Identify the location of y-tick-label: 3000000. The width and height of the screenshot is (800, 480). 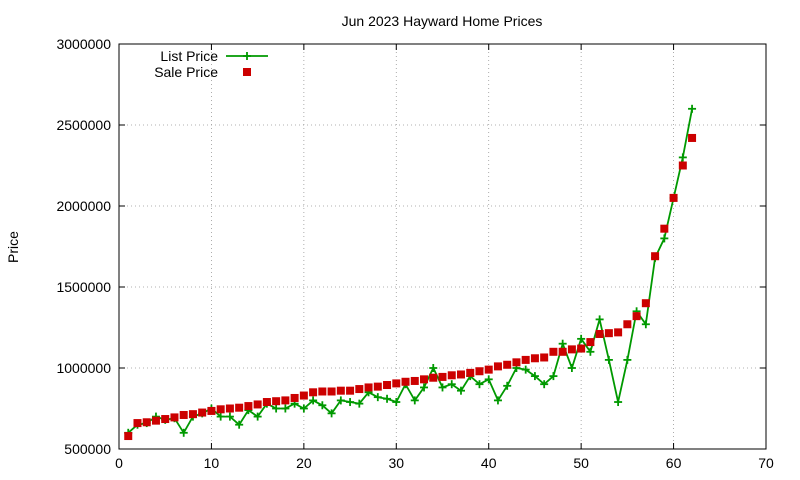
(83, 44).